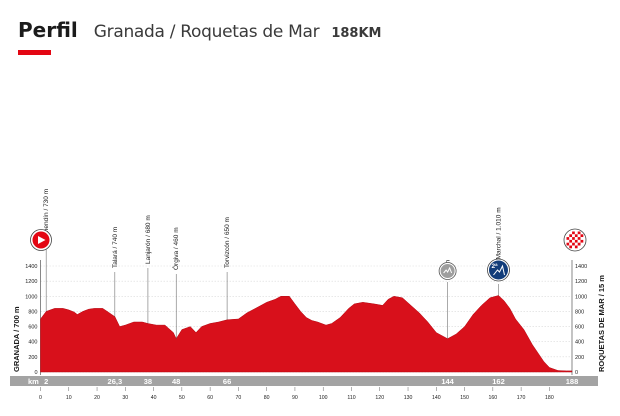  I want to click on y-tick-label-right: 1000, so click(581, 297).